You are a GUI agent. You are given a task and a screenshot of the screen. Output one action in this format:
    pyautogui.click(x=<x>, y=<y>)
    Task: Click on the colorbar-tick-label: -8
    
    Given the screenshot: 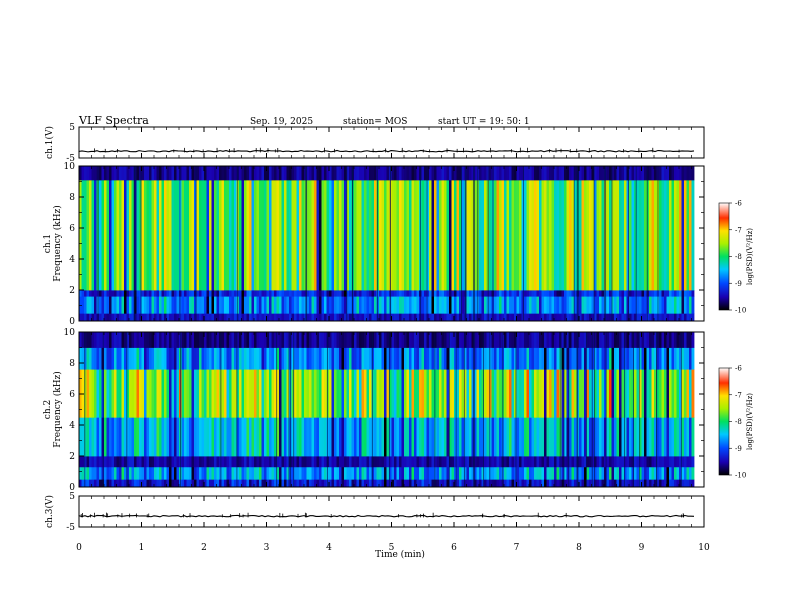 What is the action you would take?
    pyautogui.click(x=738, y=257)
    